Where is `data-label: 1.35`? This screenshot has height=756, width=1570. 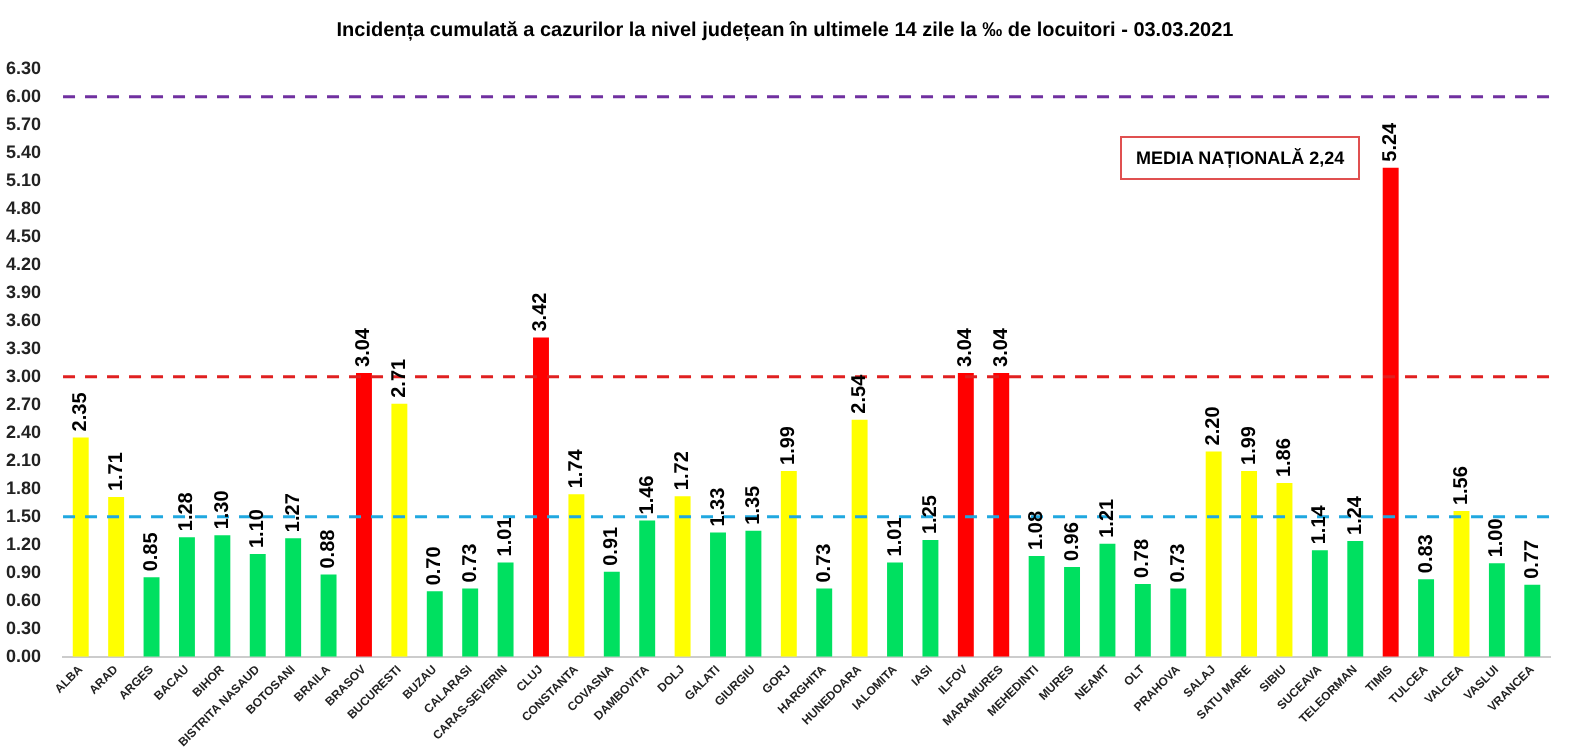
data-label: 1.35 is located at coordinates (753, 504).